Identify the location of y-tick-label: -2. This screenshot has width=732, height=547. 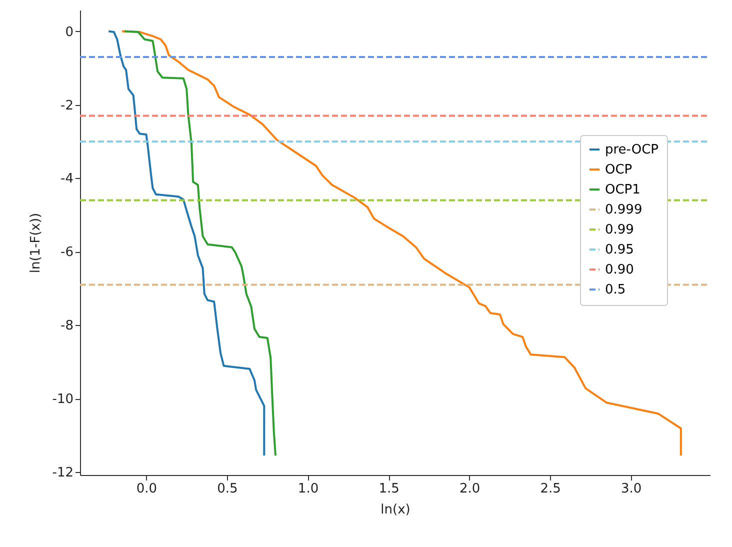
(67, 106).